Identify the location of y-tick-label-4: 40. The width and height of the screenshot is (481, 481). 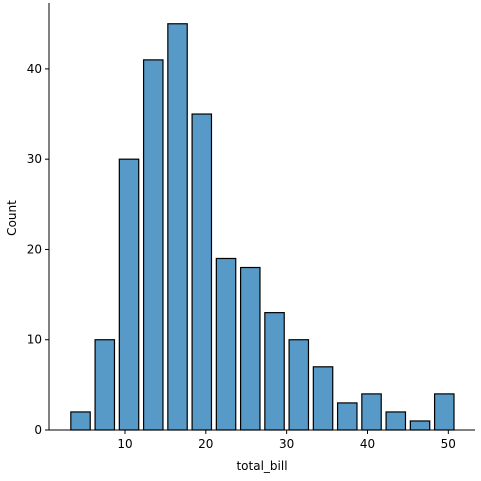
(34, 69).